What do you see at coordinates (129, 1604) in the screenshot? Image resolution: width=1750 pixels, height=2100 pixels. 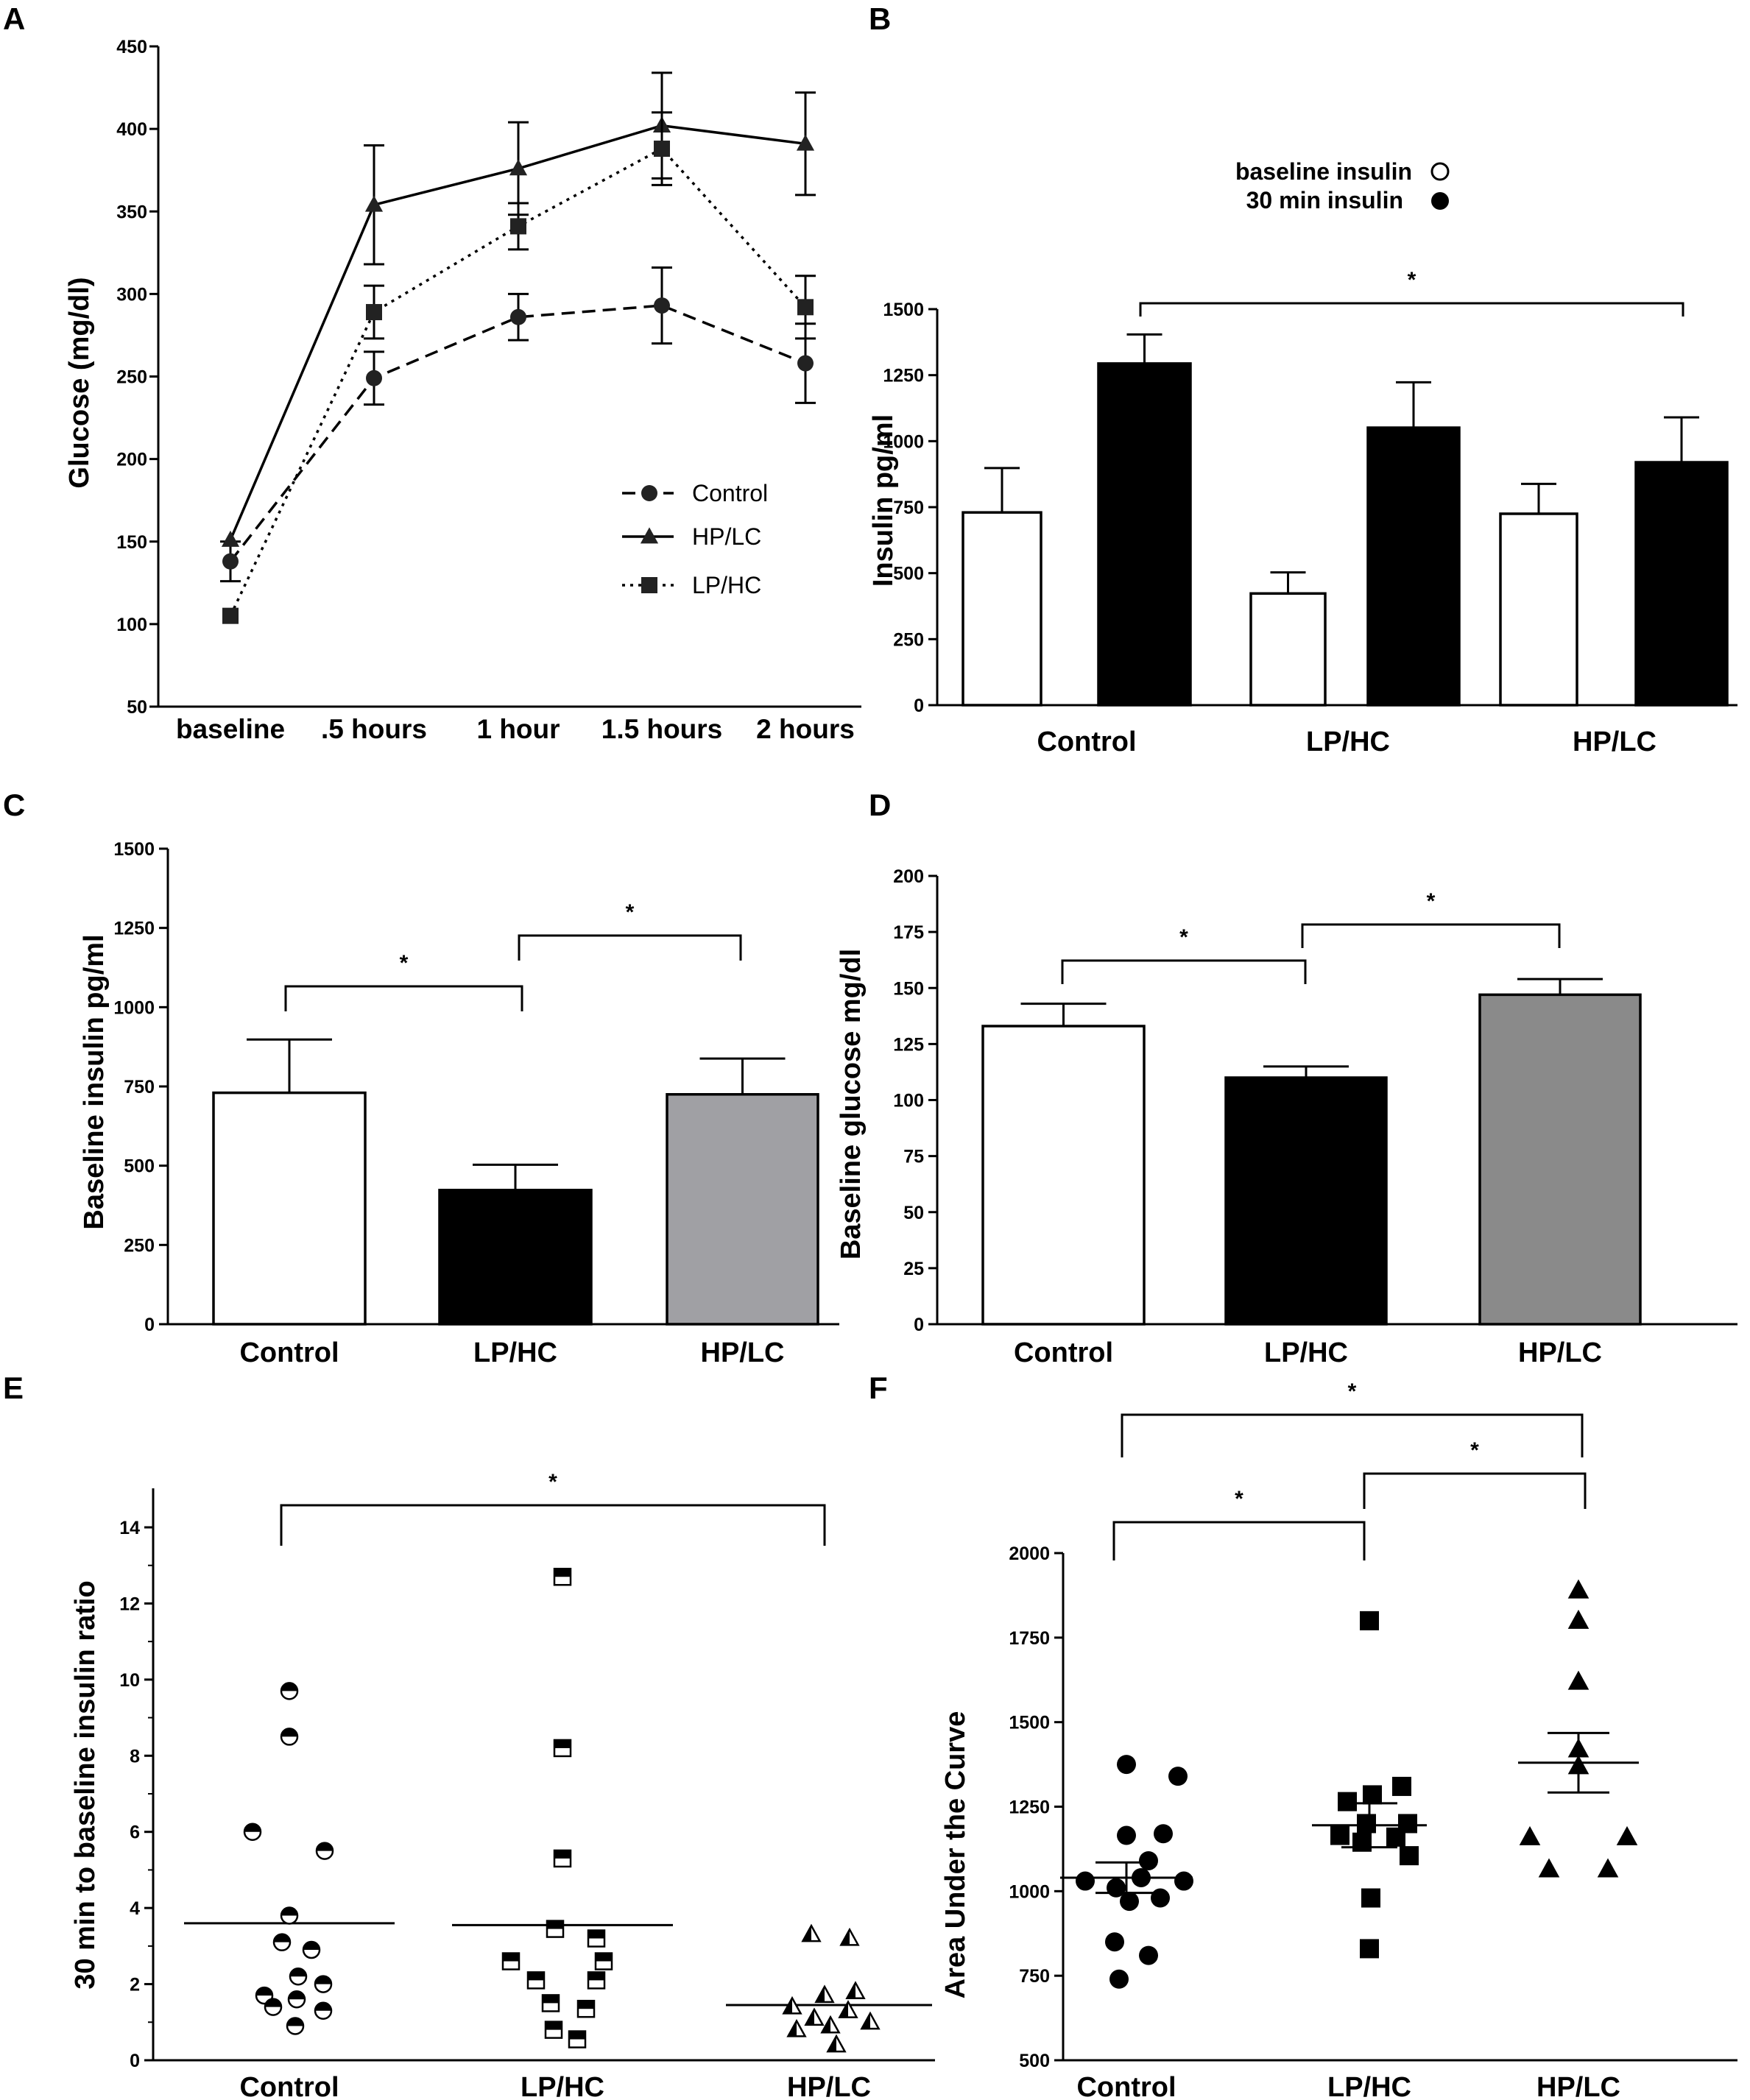 I see `E-y-tick-label: 12` at bounding box center [129, 1604].